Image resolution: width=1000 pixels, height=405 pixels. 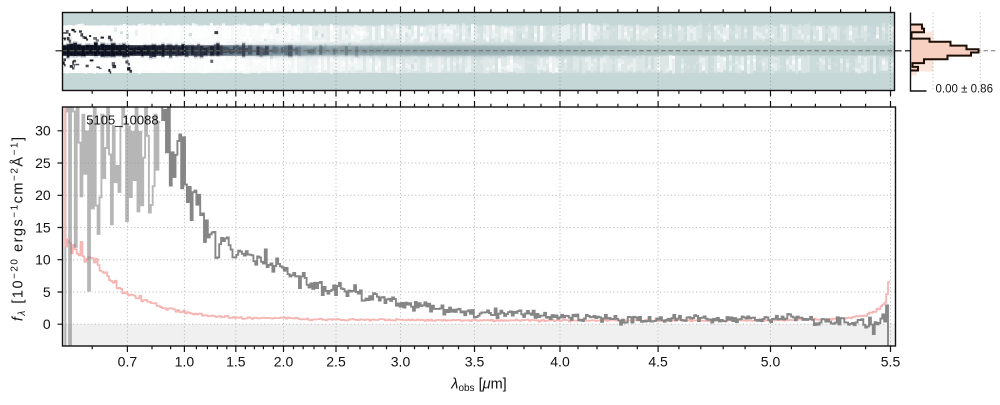 I want to click on svg-text: 10, so click(x=43, y=260).